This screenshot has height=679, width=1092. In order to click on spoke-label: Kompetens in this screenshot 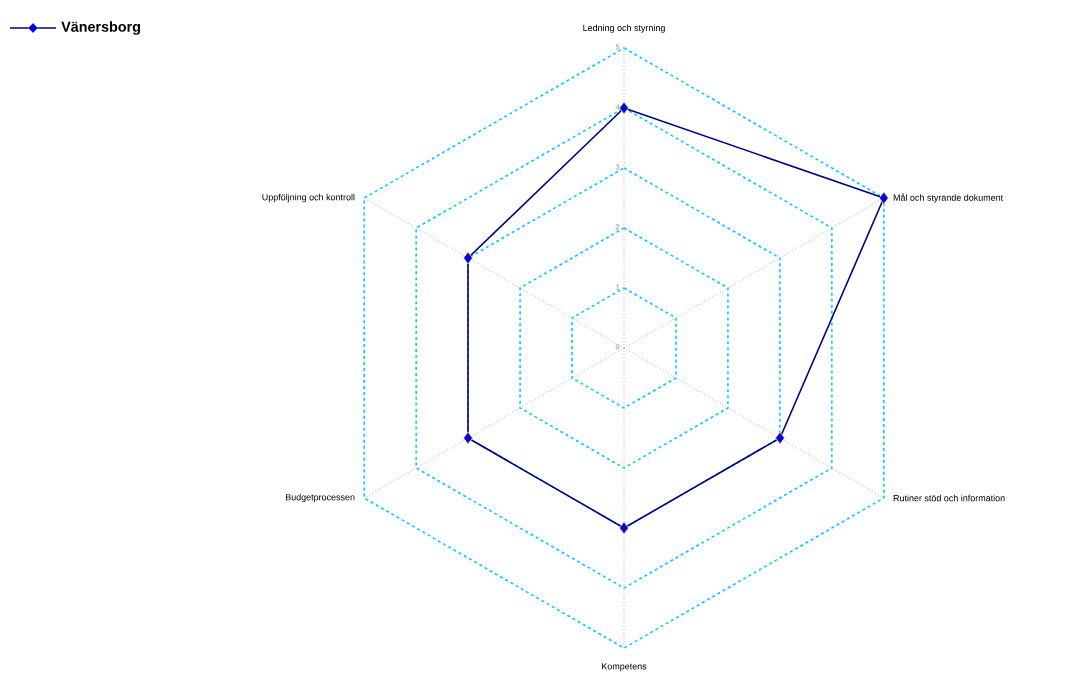, I will do `click(624, 667)`.